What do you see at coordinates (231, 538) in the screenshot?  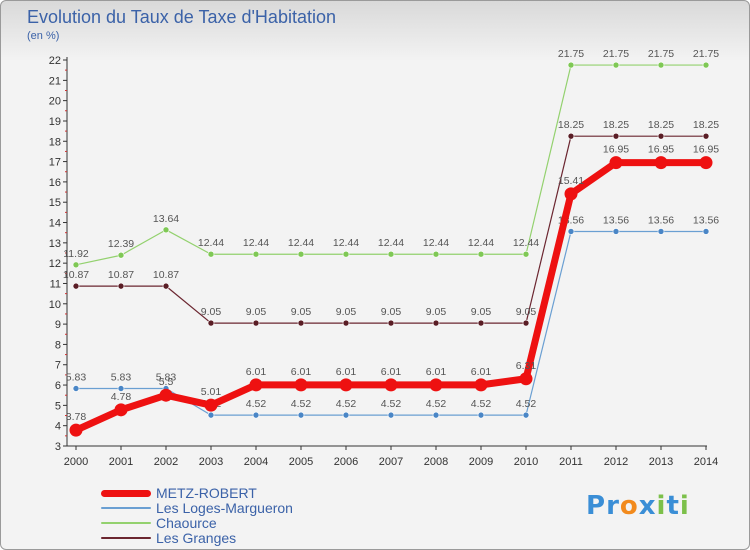 I see `legend-item: Les Granges` at bounding box center [231, 538].